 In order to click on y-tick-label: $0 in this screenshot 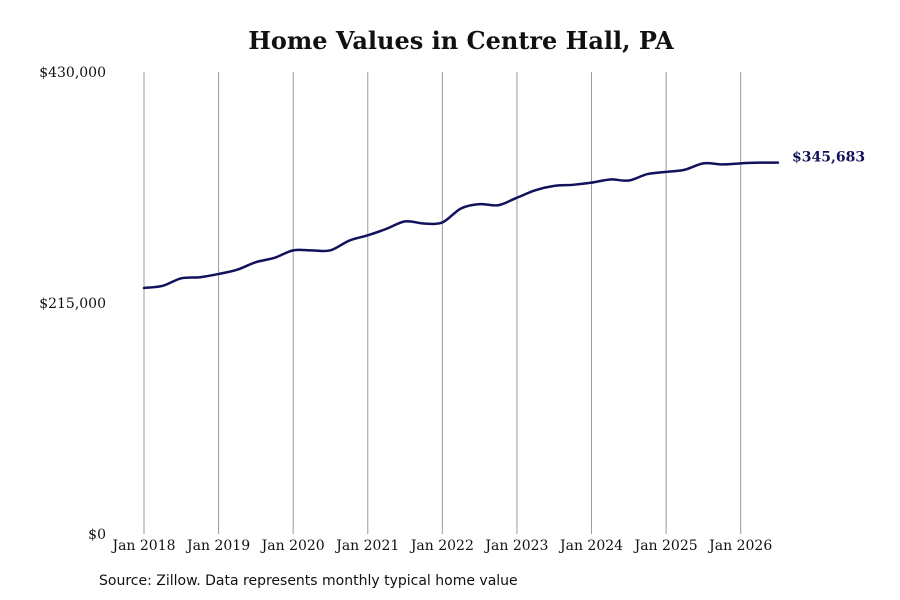, I will do `click(97, 535)`.